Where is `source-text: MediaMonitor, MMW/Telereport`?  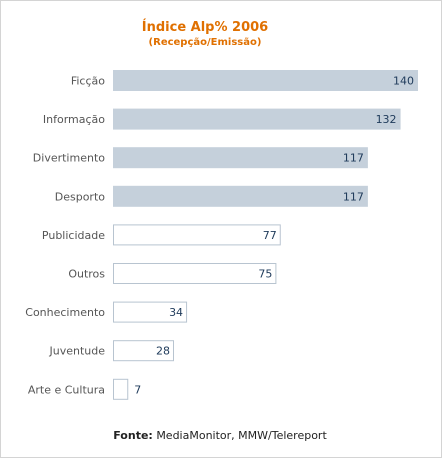 source-text: MediaMonitor, MMW/Telereport is located at coordinates (241, 435).